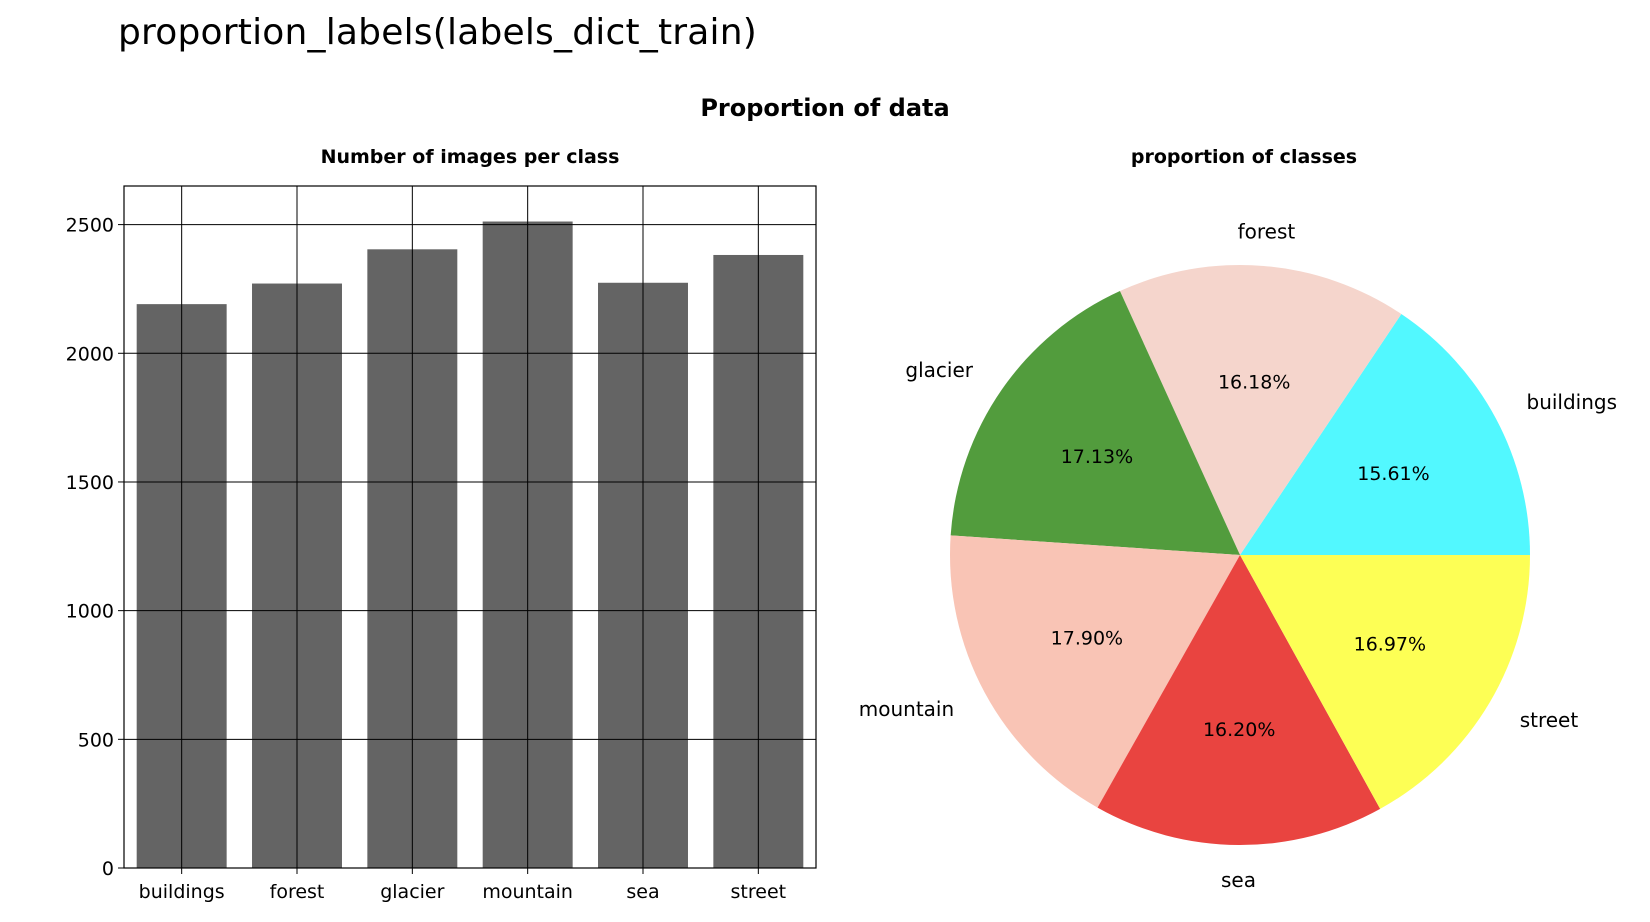  I want to click on y-tick-label: 2000, so click(90, 354).